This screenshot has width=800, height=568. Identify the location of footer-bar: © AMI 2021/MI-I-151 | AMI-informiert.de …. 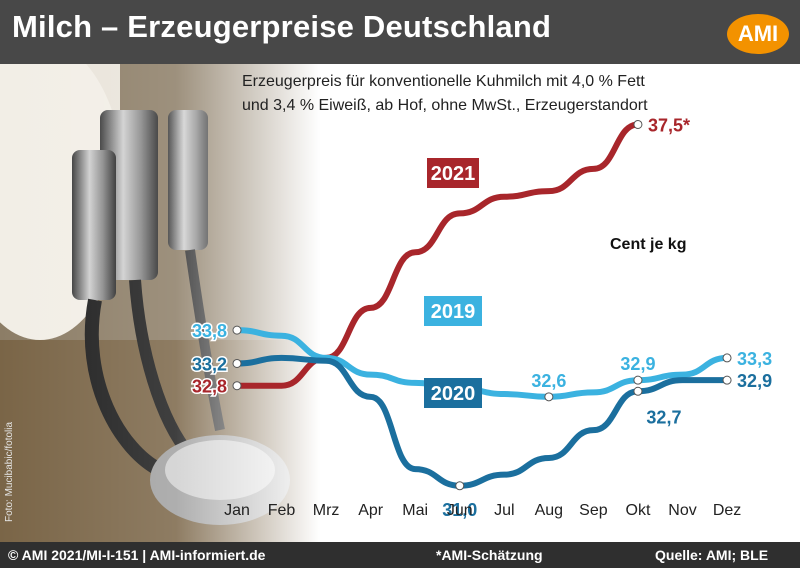
(400, 555).